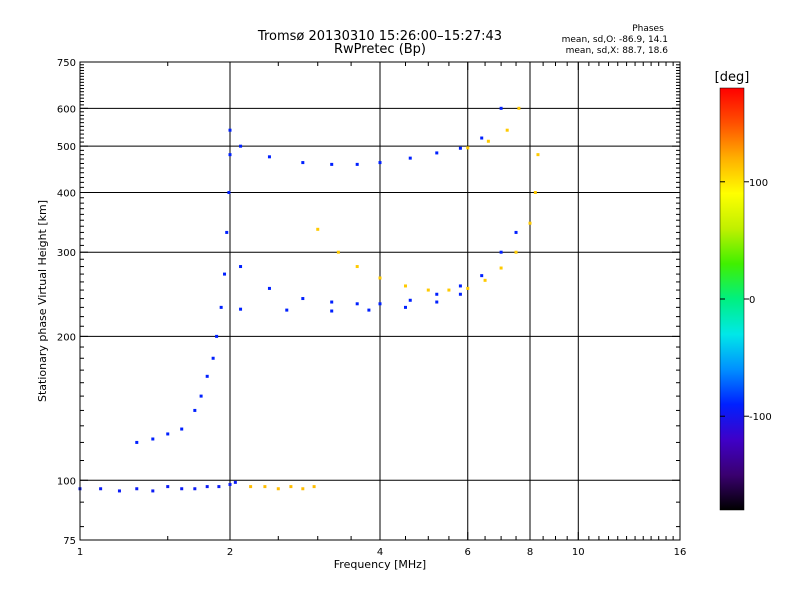 The image size is (800, 604). Describe the element at coordinates (42, 301) in the screenshot. I see `y-axis-label: Stationary phase Virtual Height [km]` at that location.